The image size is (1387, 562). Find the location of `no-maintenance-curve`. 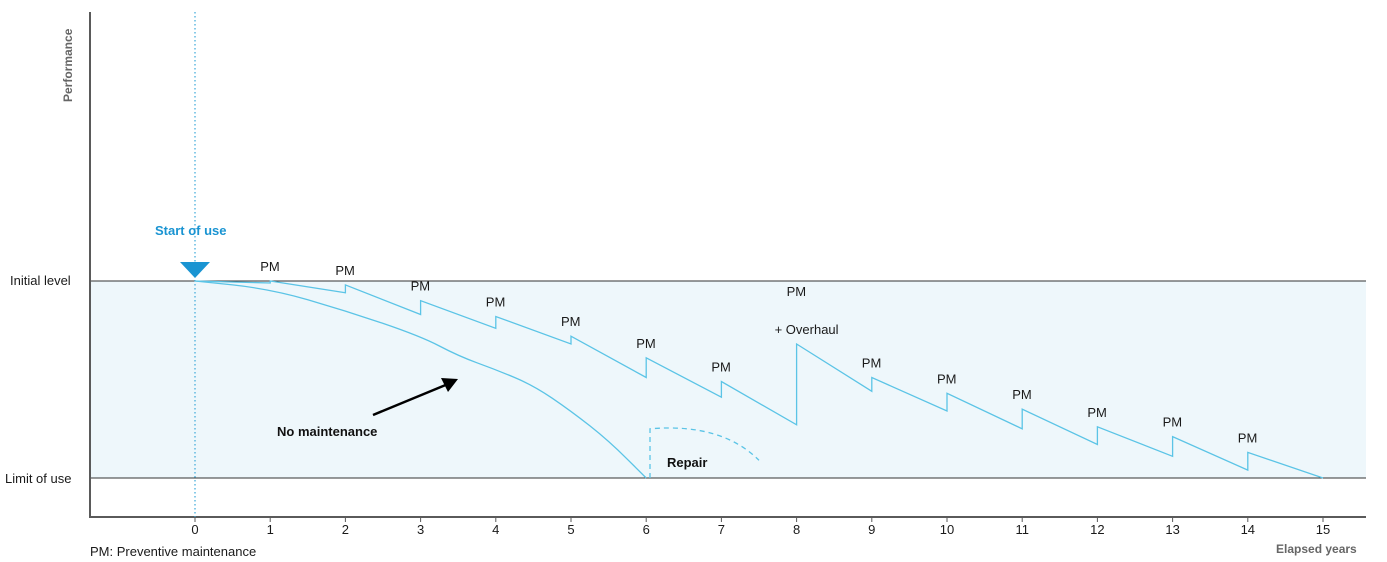

no-maintenance-curve is located at coordinates (420, 379).